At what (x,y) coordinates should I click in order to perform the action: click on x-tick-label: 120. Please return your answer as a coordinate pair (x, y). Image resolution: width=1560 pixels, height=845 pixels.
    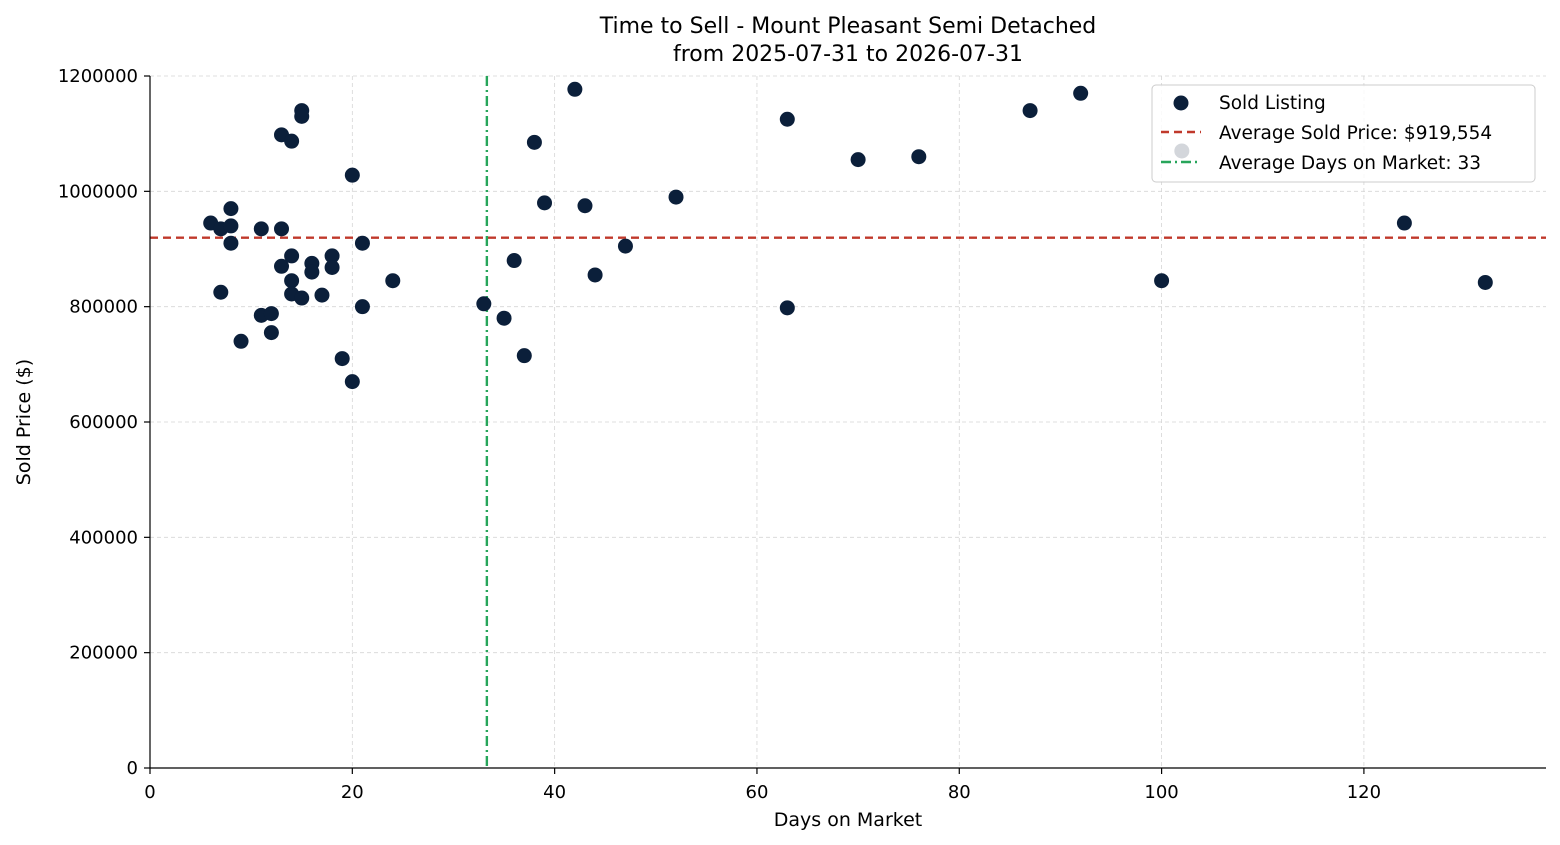
    Looking at the image, I should click on (1364, 792).